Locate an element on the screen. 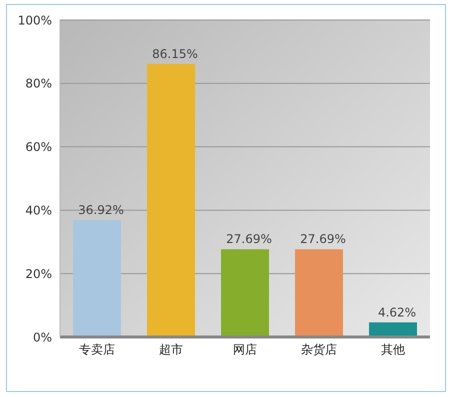 This screenshot has width=452, height=397. x-tick-label: 杂货店 is located at coordinates (319, 349).